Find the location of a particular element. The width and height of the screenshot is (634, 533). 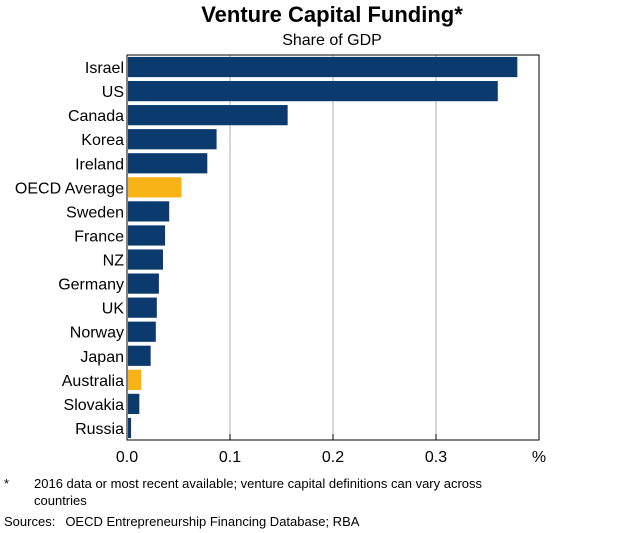

category-label: Korea is located at coordinates (102, 140).